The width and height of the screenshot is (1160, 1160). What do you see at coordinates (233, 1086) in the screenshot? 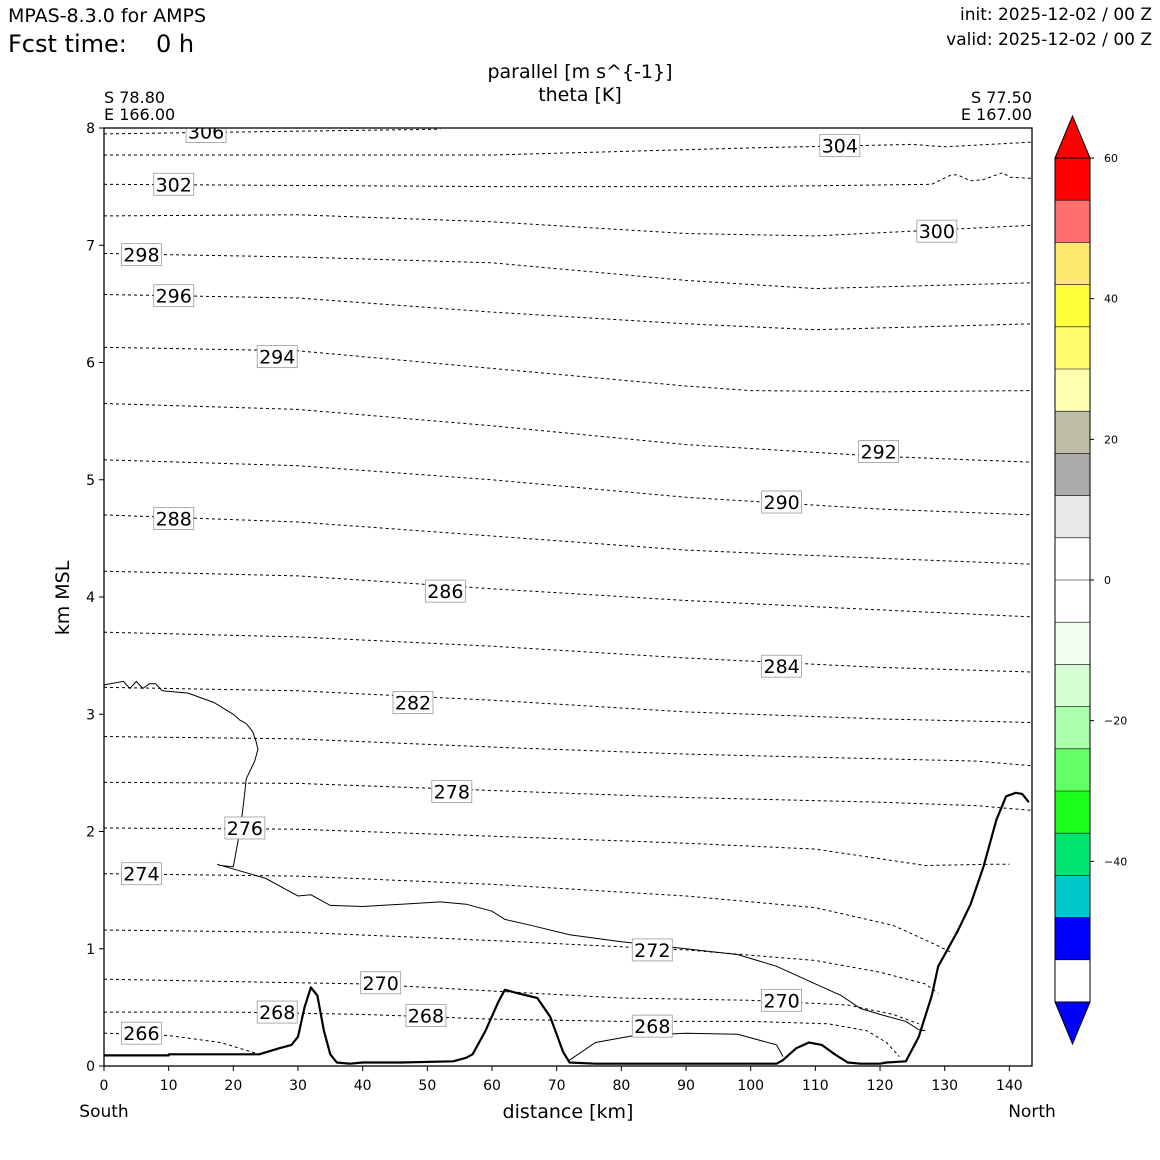
I see `x-tick-label: 20` at bounding box center [233, 1086].